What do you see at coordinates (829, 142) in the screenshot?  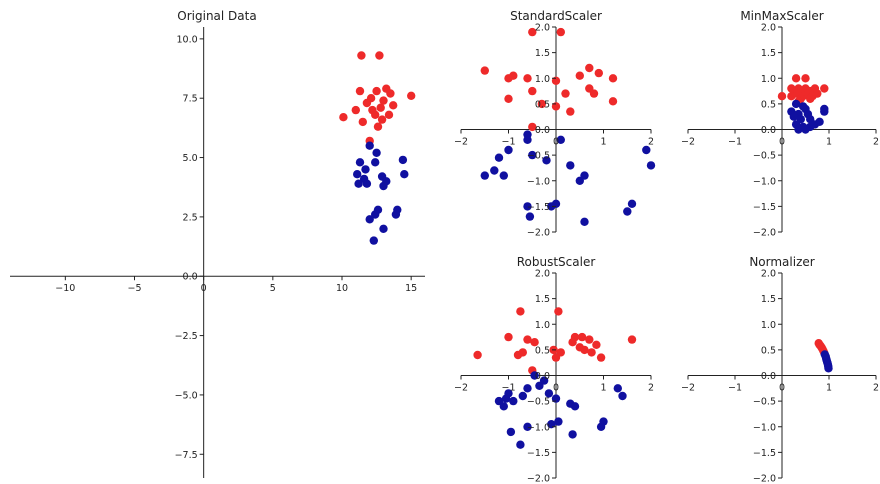 I see `x-tick-label: 1` at bounding box center [829, 142].